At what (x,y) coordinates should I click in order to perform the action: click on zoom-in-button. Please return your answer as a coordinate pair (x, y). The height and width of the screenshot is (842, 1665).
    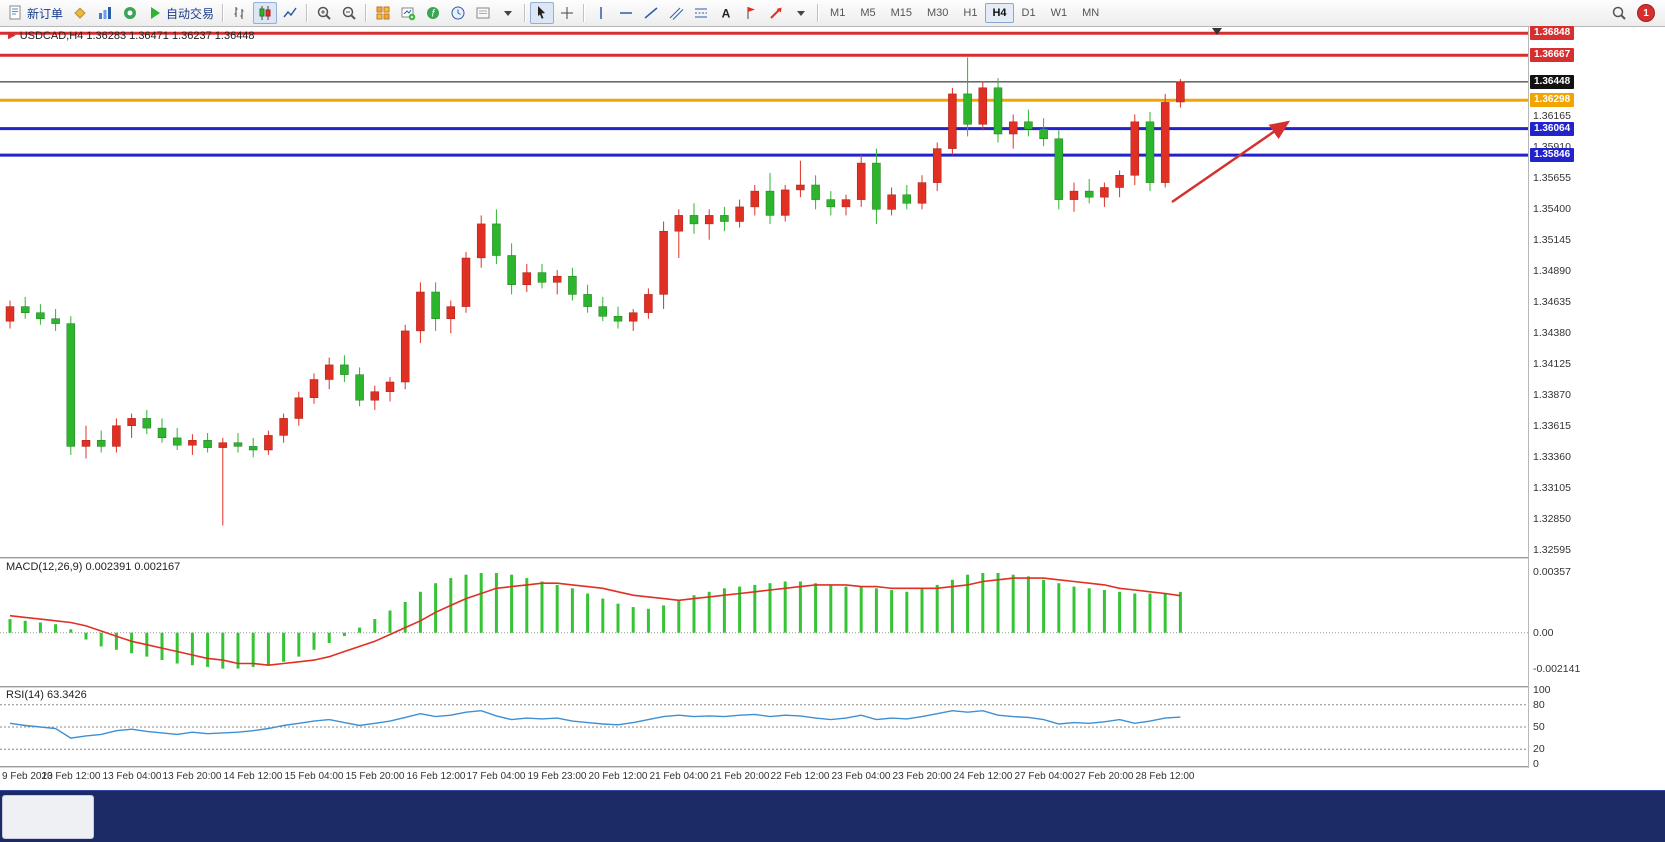
    Looking at the image, I should click on (324, 13).